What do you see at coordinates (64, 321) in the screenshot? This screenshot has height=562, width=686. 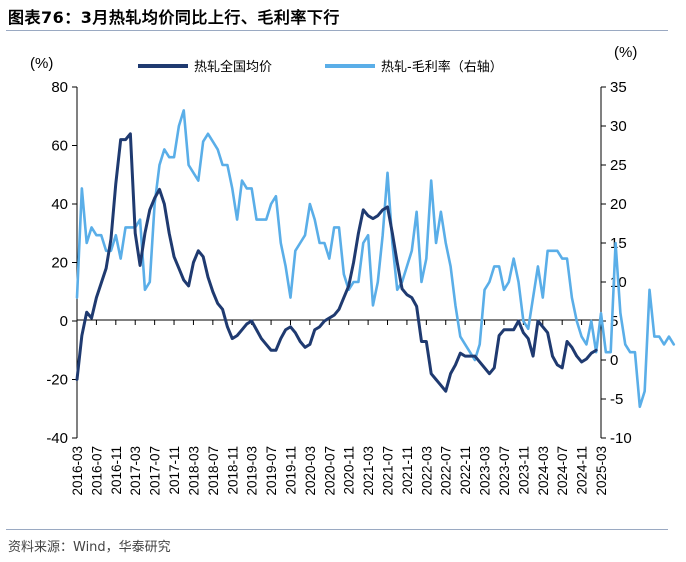 I see `left-tick-label: 0` at bounding box center [64, 321].